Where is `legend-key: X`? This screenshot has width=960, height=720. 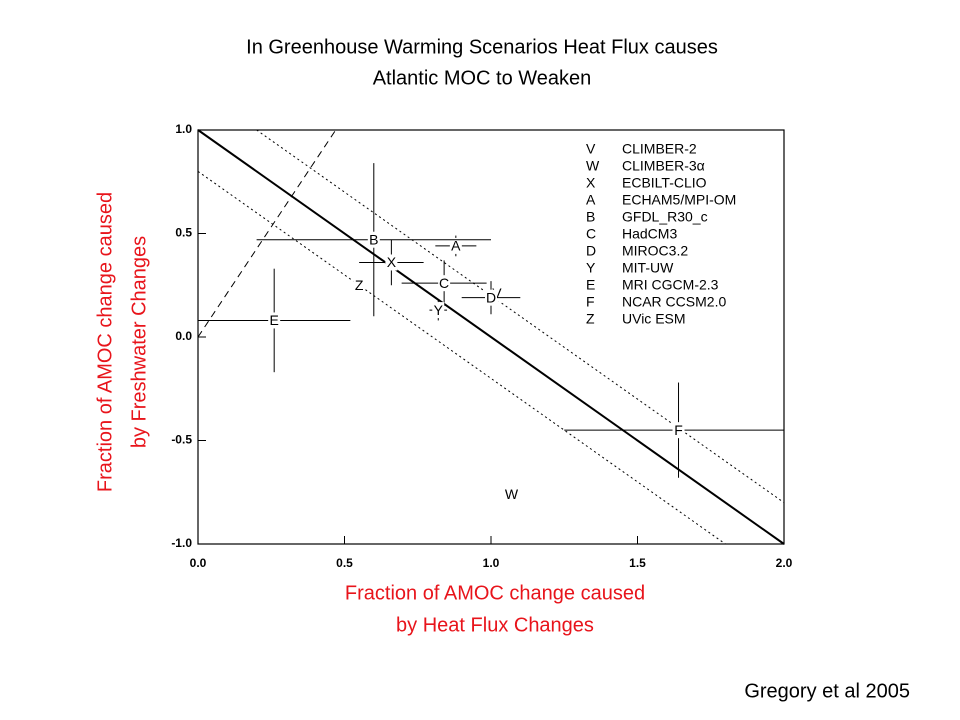 legend-key: X is located at coordinates (591, 183).